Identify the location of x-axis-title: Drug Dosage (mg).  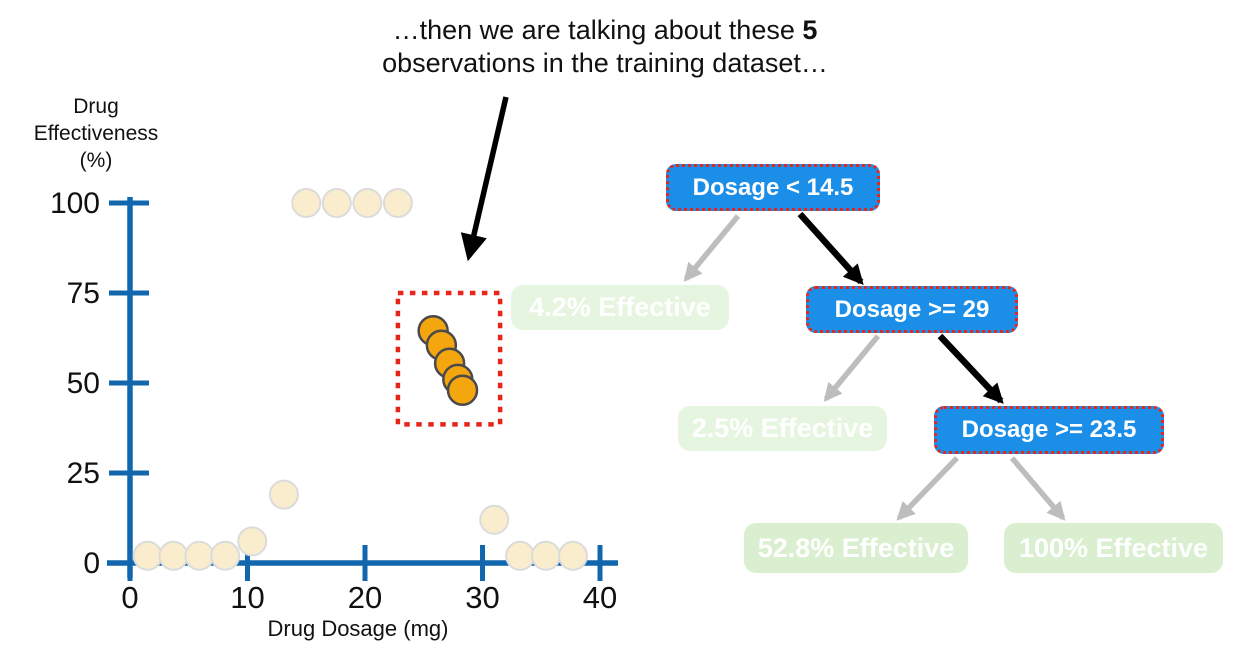
(358, 628).